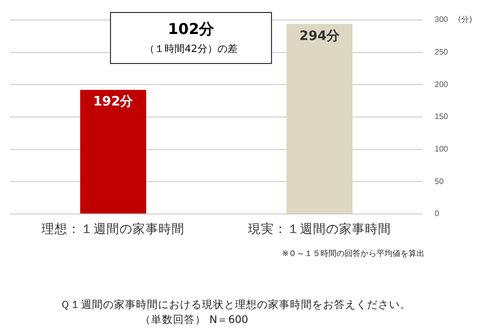 The image size is (482, 334). I want to click on text: （単数回答） N＝600, so click(194, 320).